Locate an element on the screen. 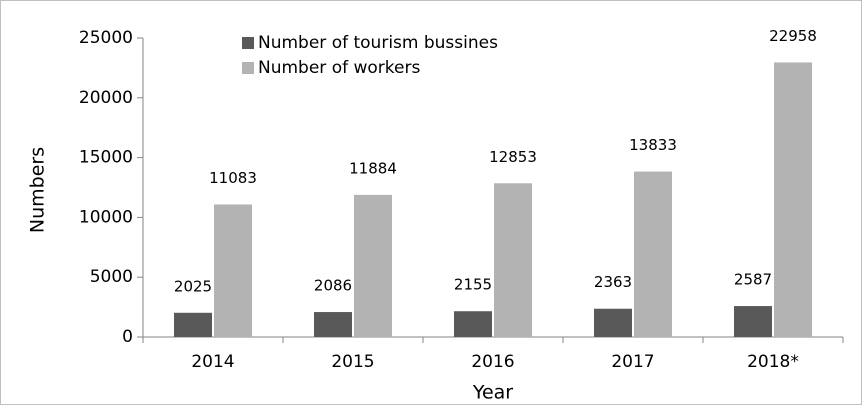 The image size is (862, 405). data-label: 11083 is located at coordinates (233, 178).